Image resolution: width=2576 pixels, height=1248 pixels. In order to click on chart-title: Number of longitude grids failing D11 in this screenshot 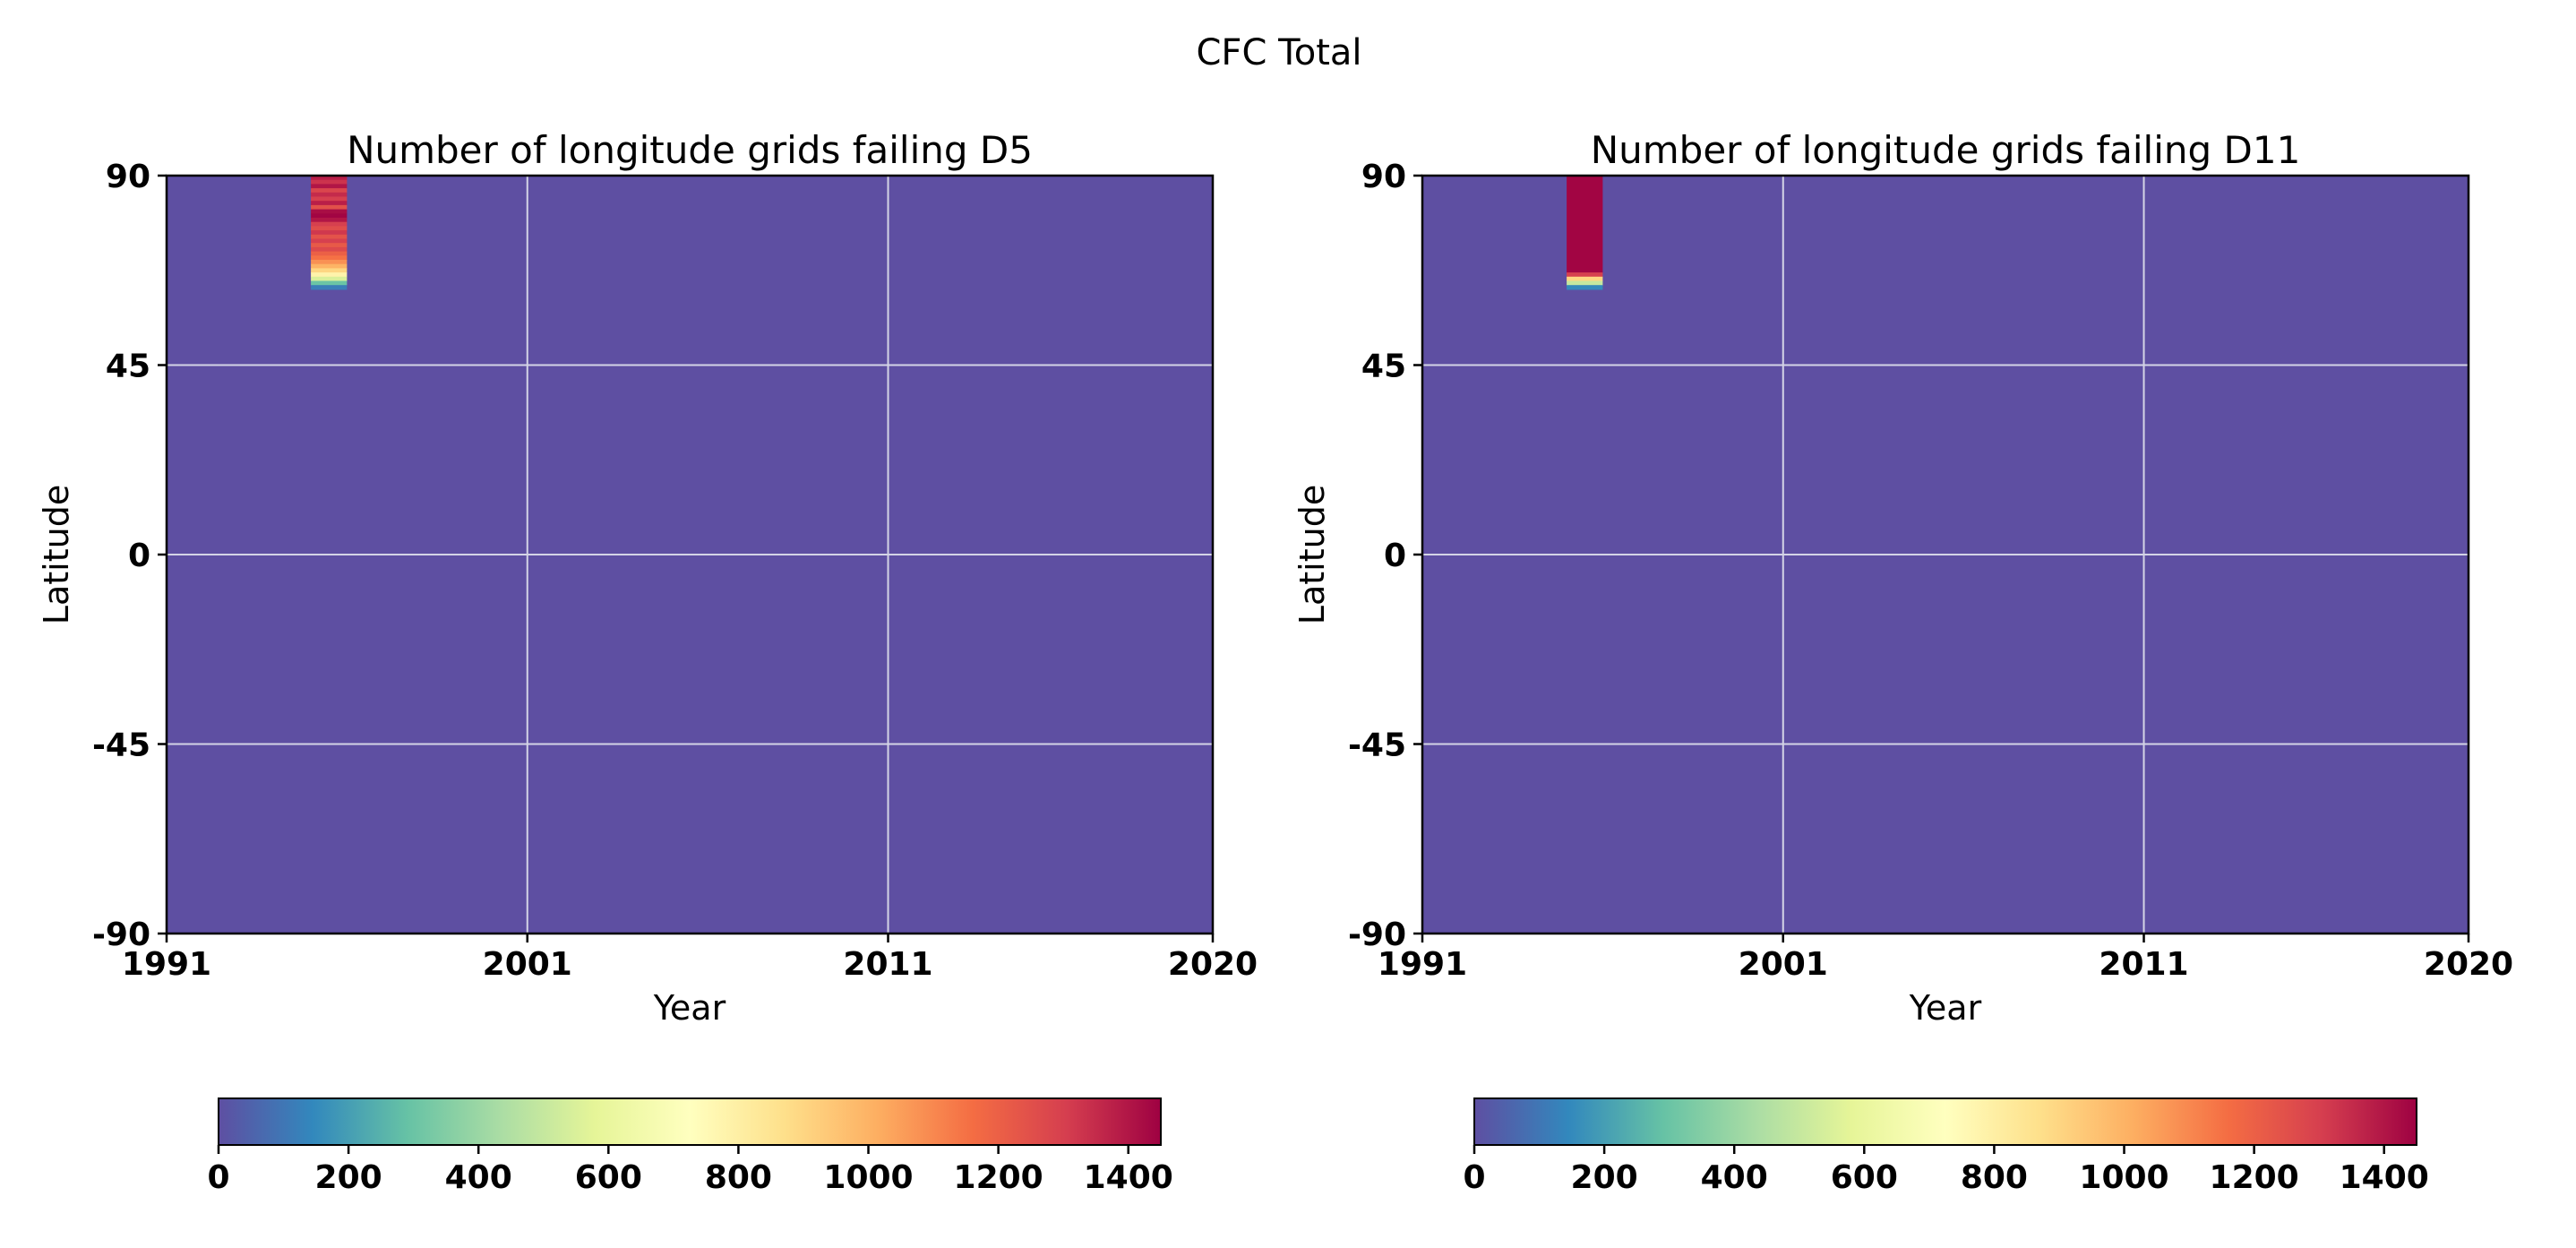, I will do `click(1946, 150)`.